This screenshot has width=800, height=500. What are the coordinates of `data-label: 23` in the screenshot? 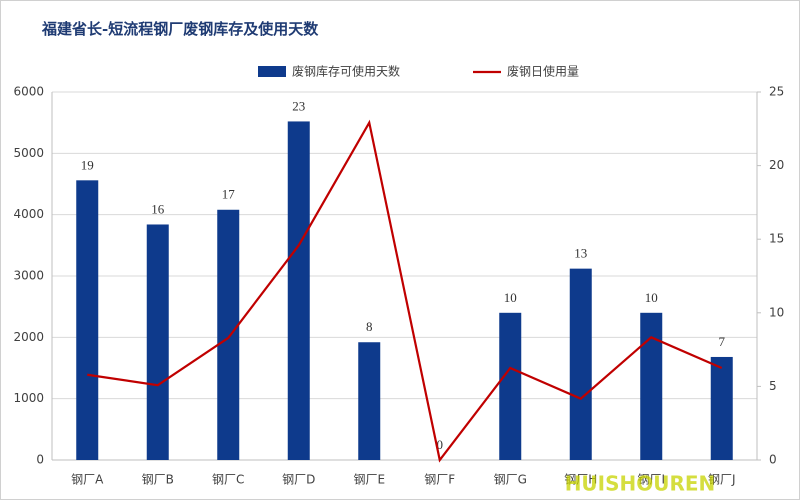 It's located at (298, 105).